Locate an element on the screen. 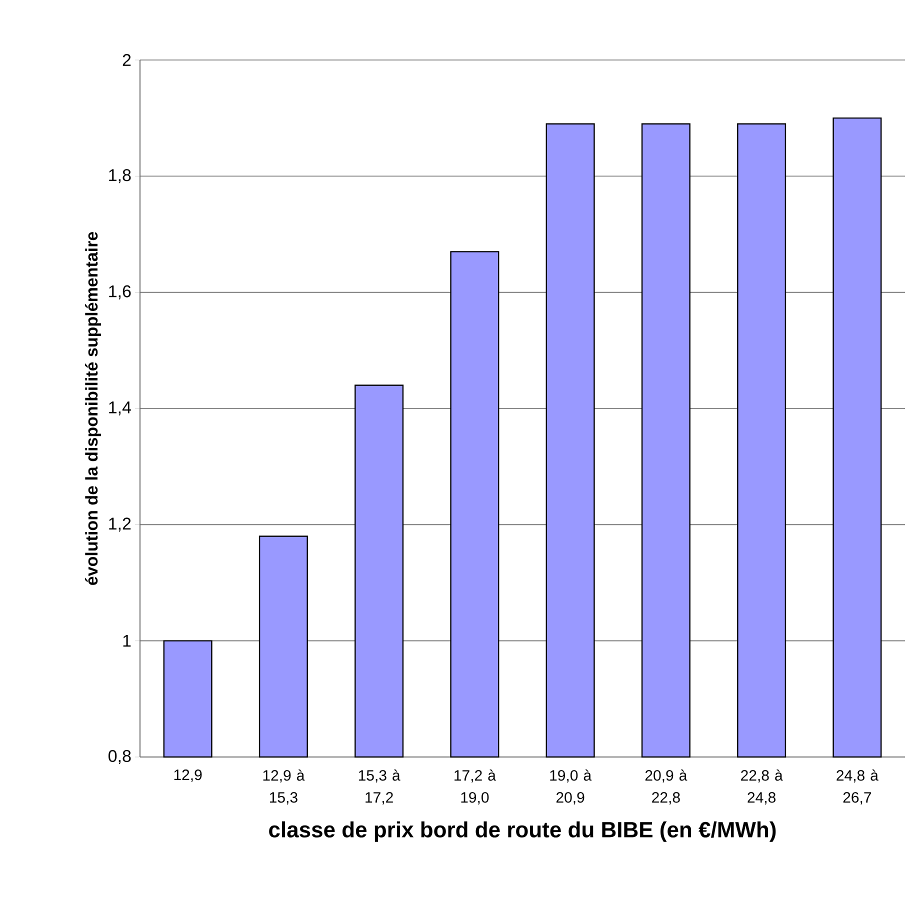  y-tick-label: 1,8 is located at coordinates (120, 176).